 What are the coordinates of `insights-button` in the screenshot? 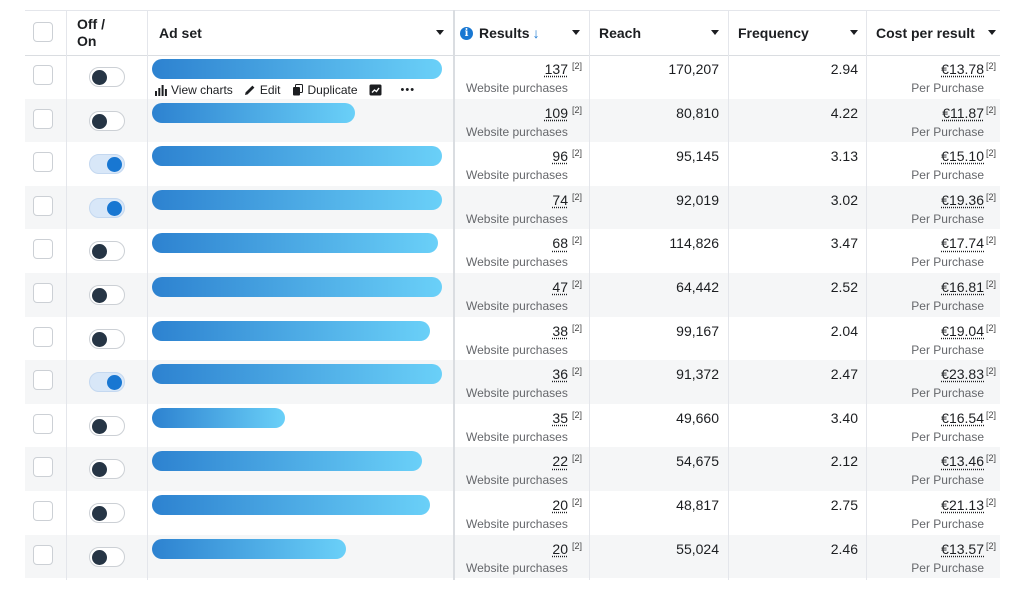 It's located at (377, 90).